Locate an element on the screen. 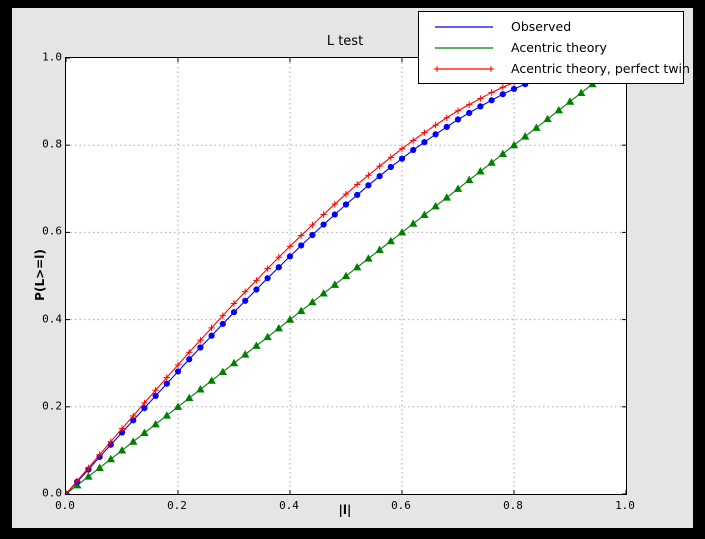 The height and width of the screenshot is (539, 705). y-tick-label: 0.0 is located at coordinates (52, 493).